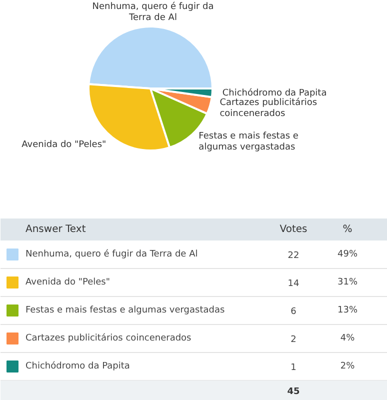 The height and width of the screenshot is (400, 387). What do you see at coordinates (56, 229) in the screenshot?
I see `text: Answer Text` at bounding box center [56, 229].